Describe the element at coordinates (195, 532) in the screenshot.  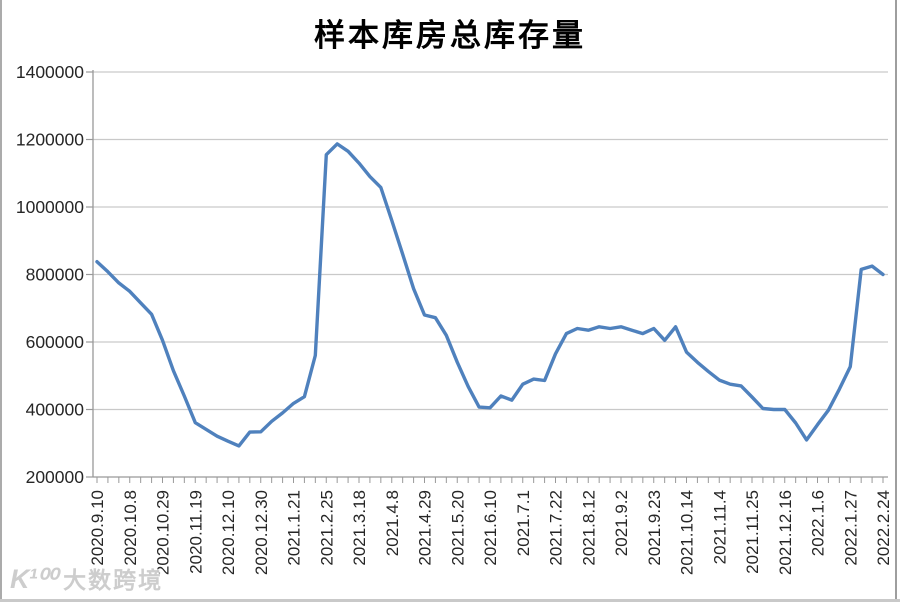
I see `svg-text: 2020.11.19` at that location.